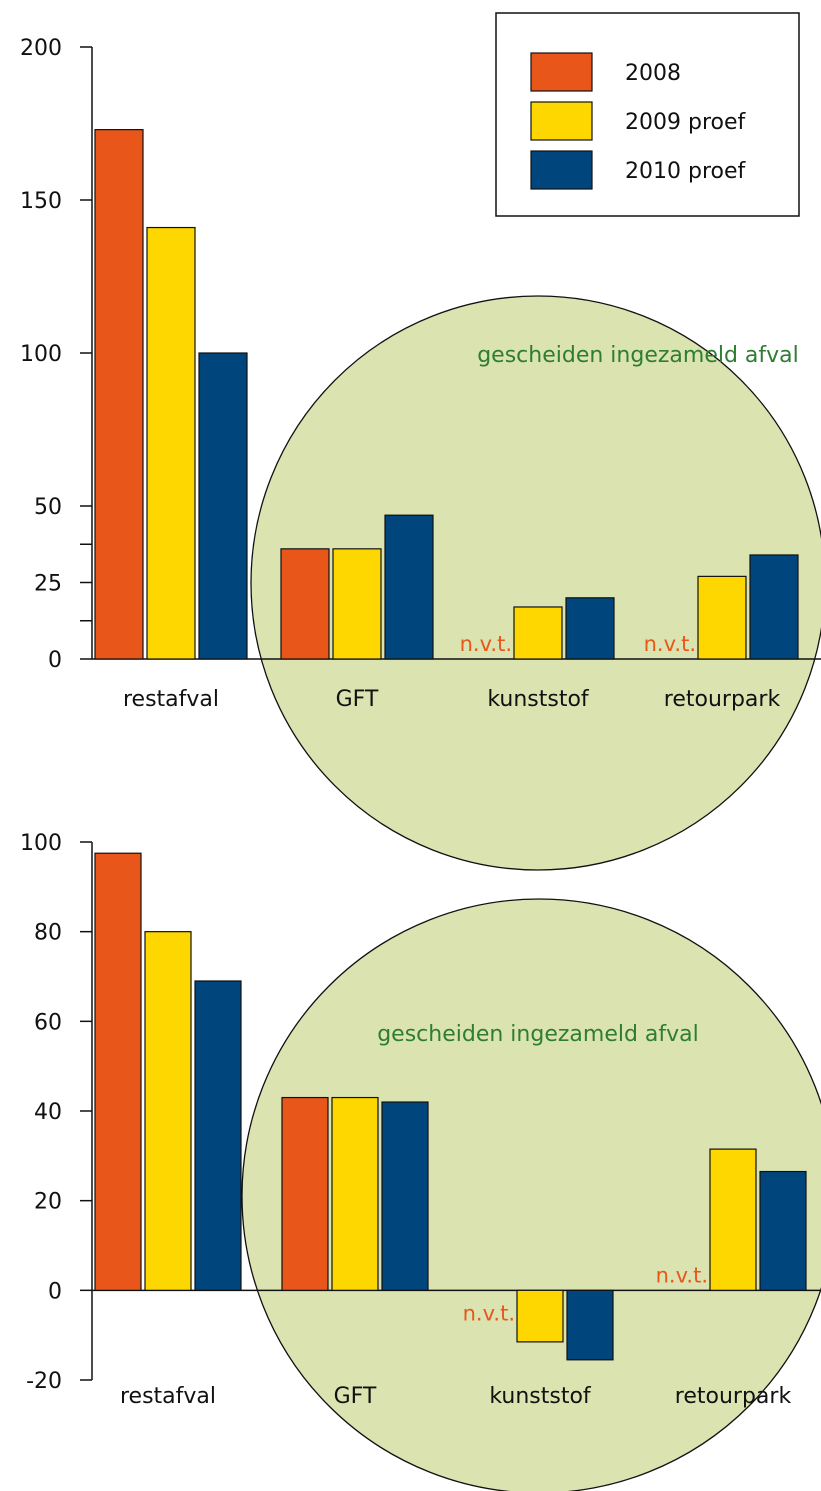  I want to click on legend: 2008 2009 proef 2010 proef, so click(647, 114).